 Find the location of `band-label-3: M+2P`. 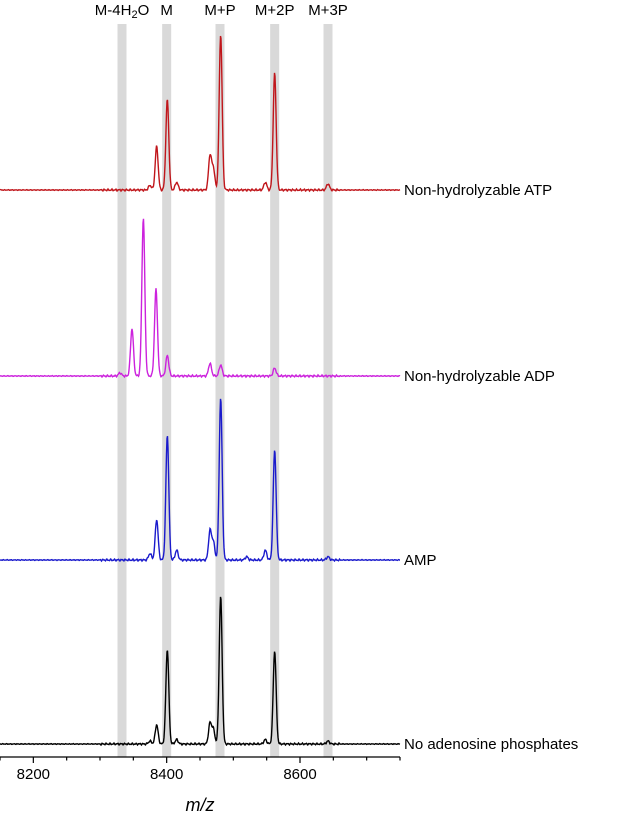

band-label-3: M+2P is located at coordinates (275, 10).